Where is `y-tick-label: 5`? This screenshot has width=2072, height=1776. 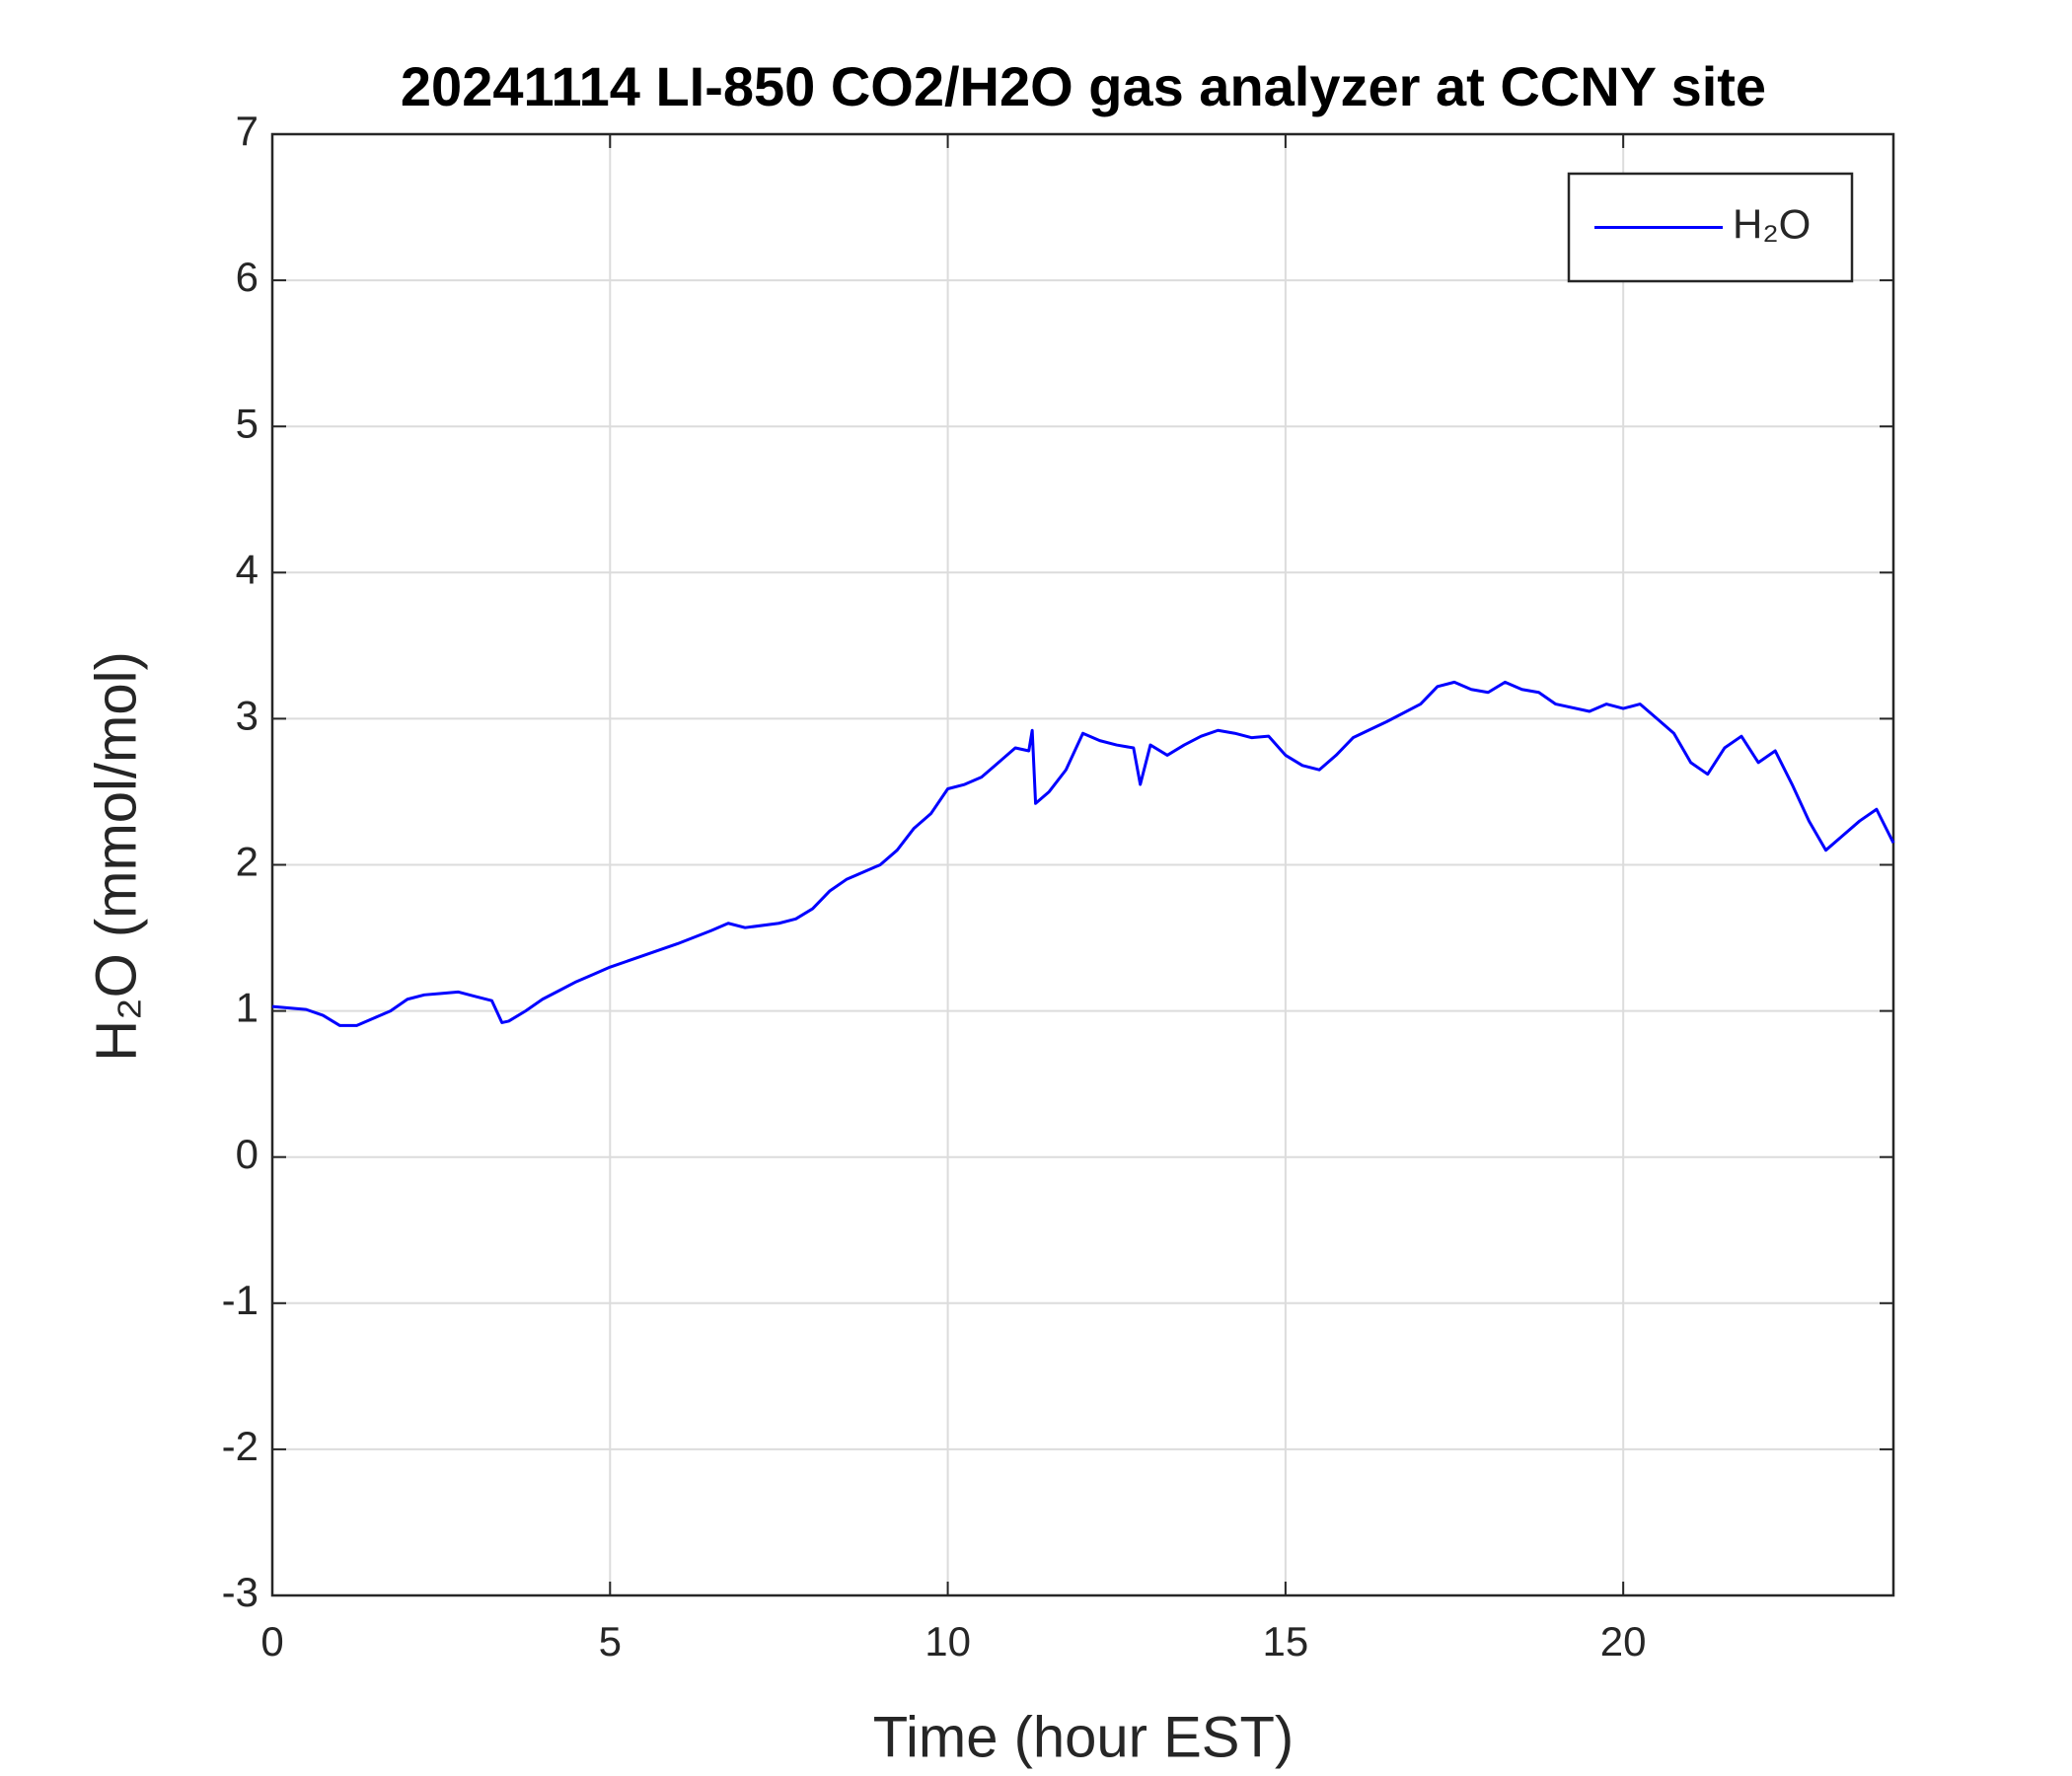
y-tick-label: 5 is located at coordinates (248, 423).